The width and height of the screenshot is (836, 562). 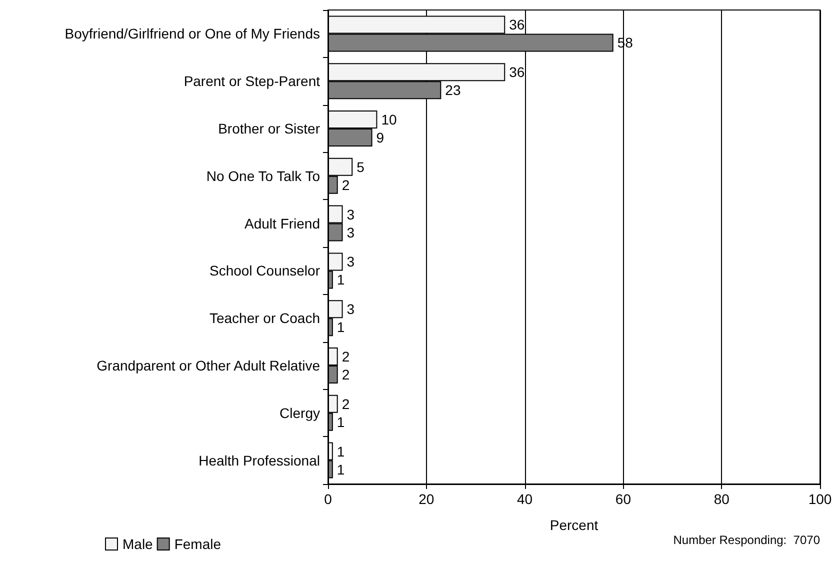 What do you see at coordinates (722, 499) in the screenshot?
I see `x-tick-label: 80` at bounding box center [722, 499].